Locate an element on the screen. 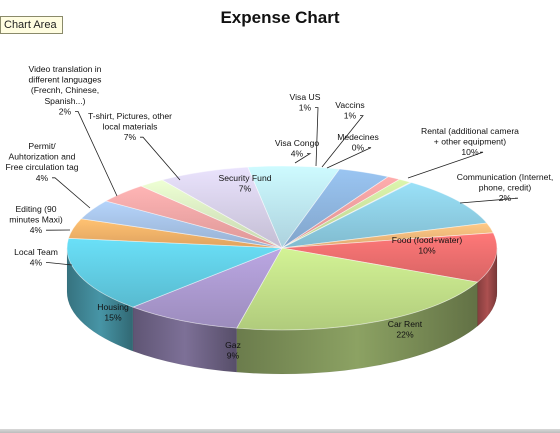  slice-t-shirt-pictures-other-local-materials is located at coordinates (222, 207).